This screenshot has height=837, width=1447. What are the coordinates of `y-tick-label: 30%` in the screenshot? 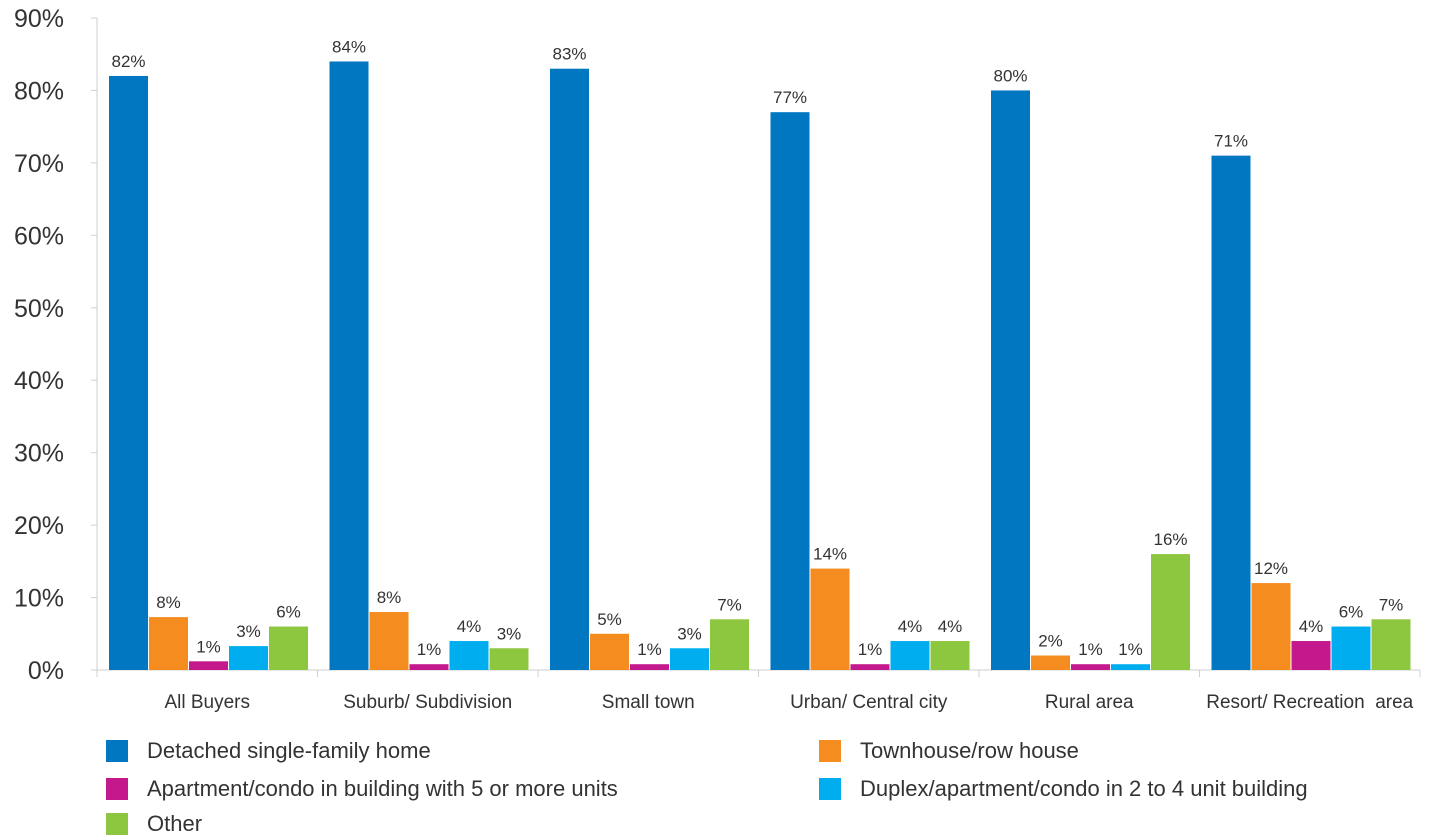 It's located at (39, 454).